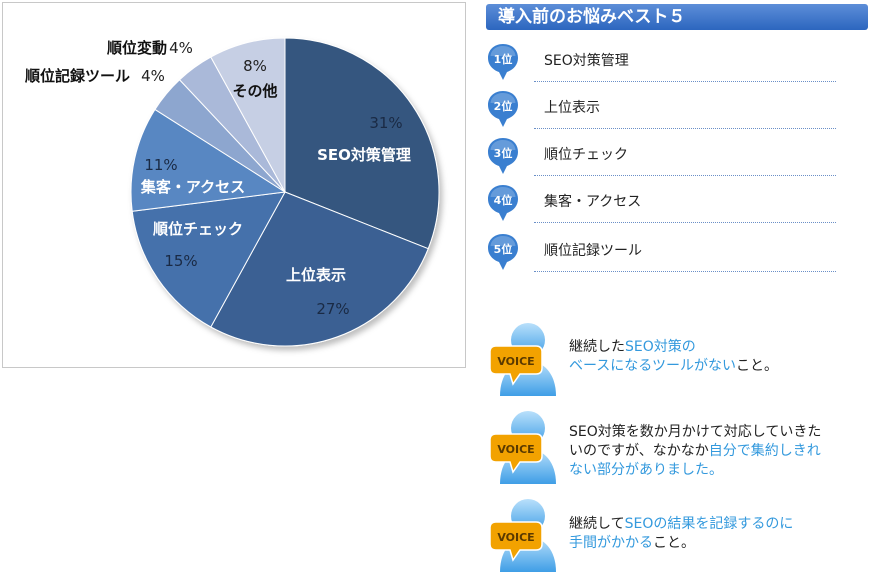 This screenshot has height=580, width=869. Describe the element at coordinates (639, 451) in the screenshot. I see `voice-segment: いのですが、なかなか` at that location.